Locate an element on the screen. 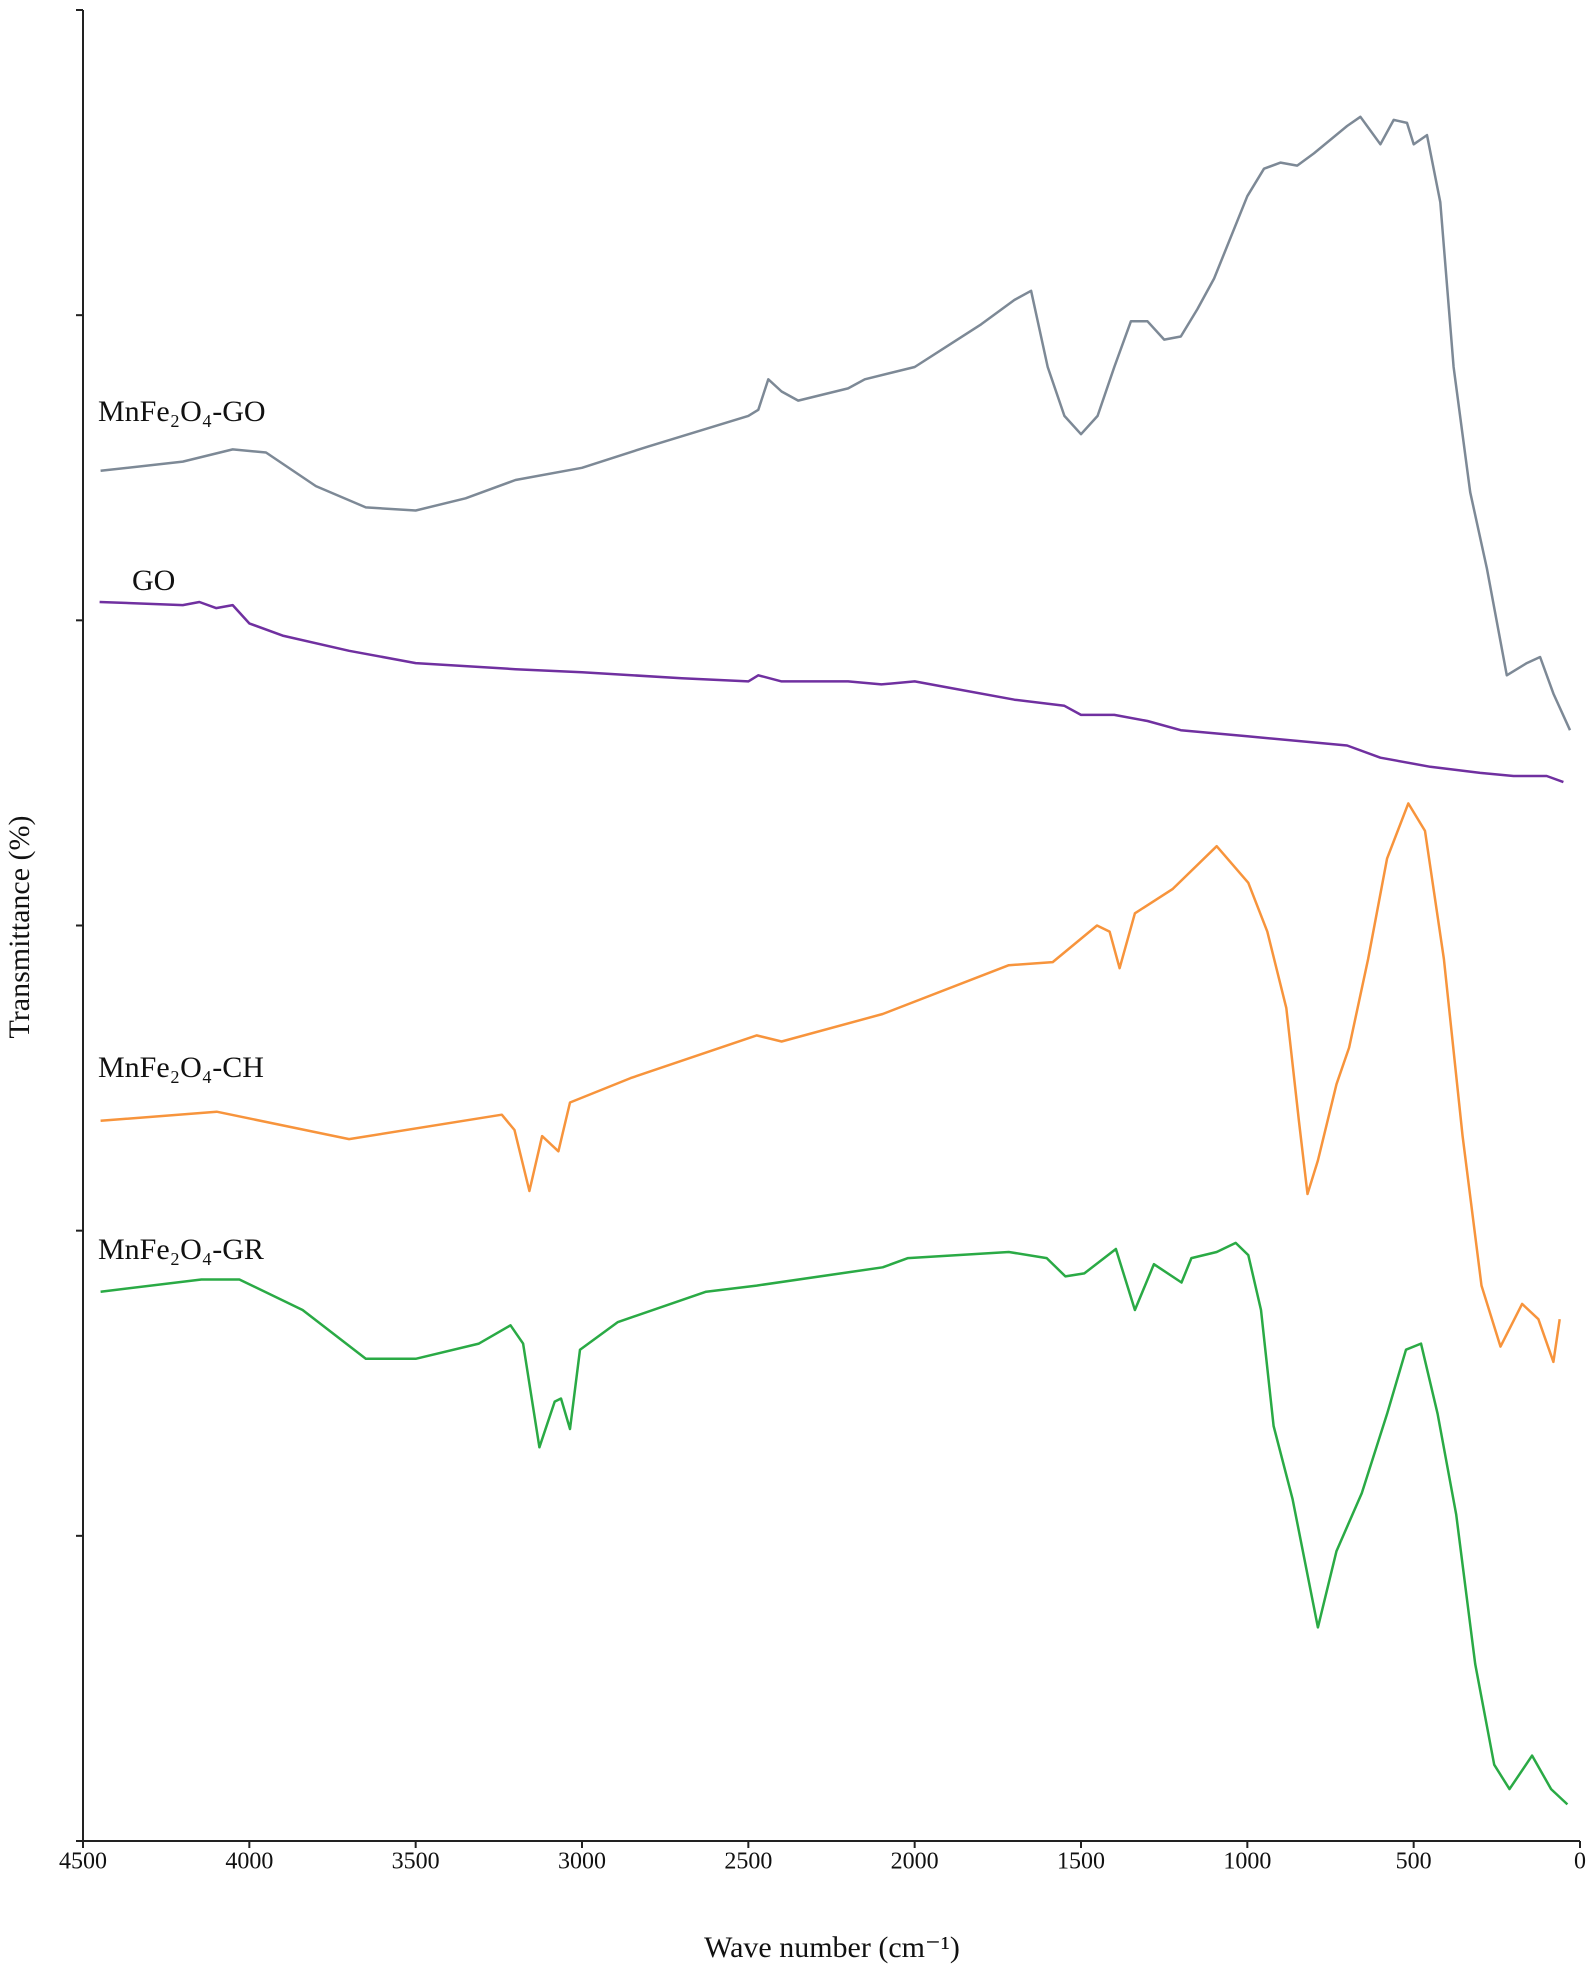 The width and height of the screenshot is (1594, 1977). x-tick-label: 1000 is located at coordinates (1247, 1862).